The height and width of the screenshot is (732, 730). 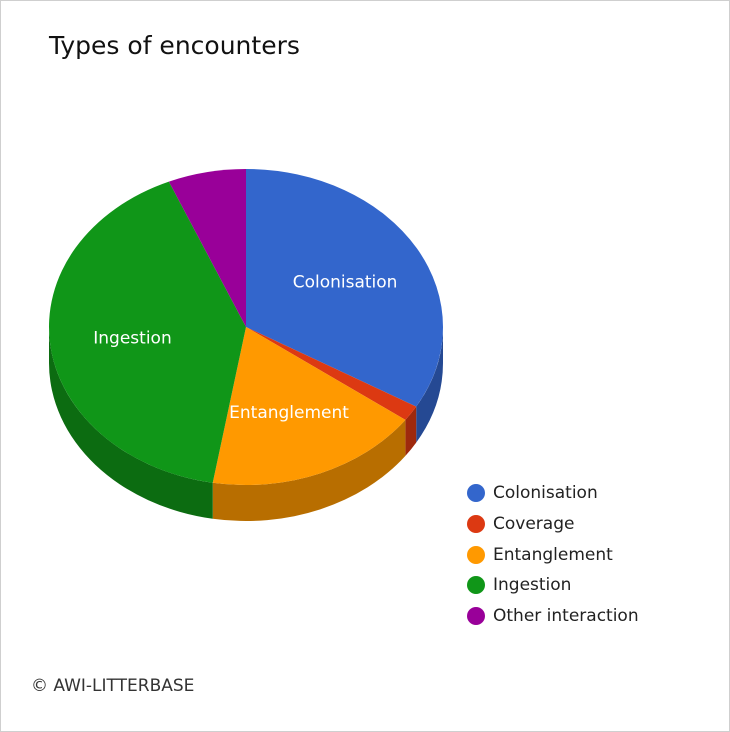 I want to click on legend-item-coverage: Coverage, so click(x=553, y=524).